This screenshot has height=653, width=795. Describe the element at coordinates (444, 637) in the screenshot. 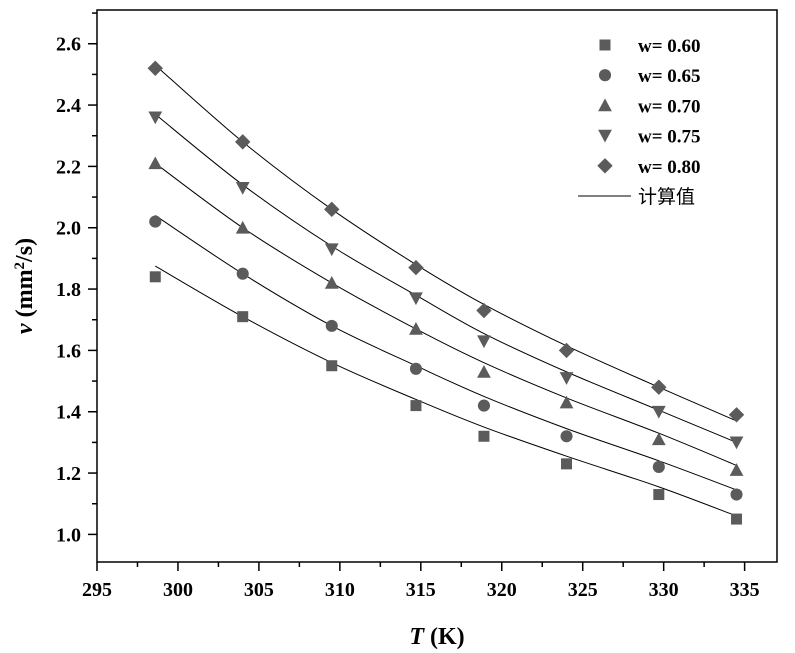

I see `x-axis-title-unit: (K)` at that location.